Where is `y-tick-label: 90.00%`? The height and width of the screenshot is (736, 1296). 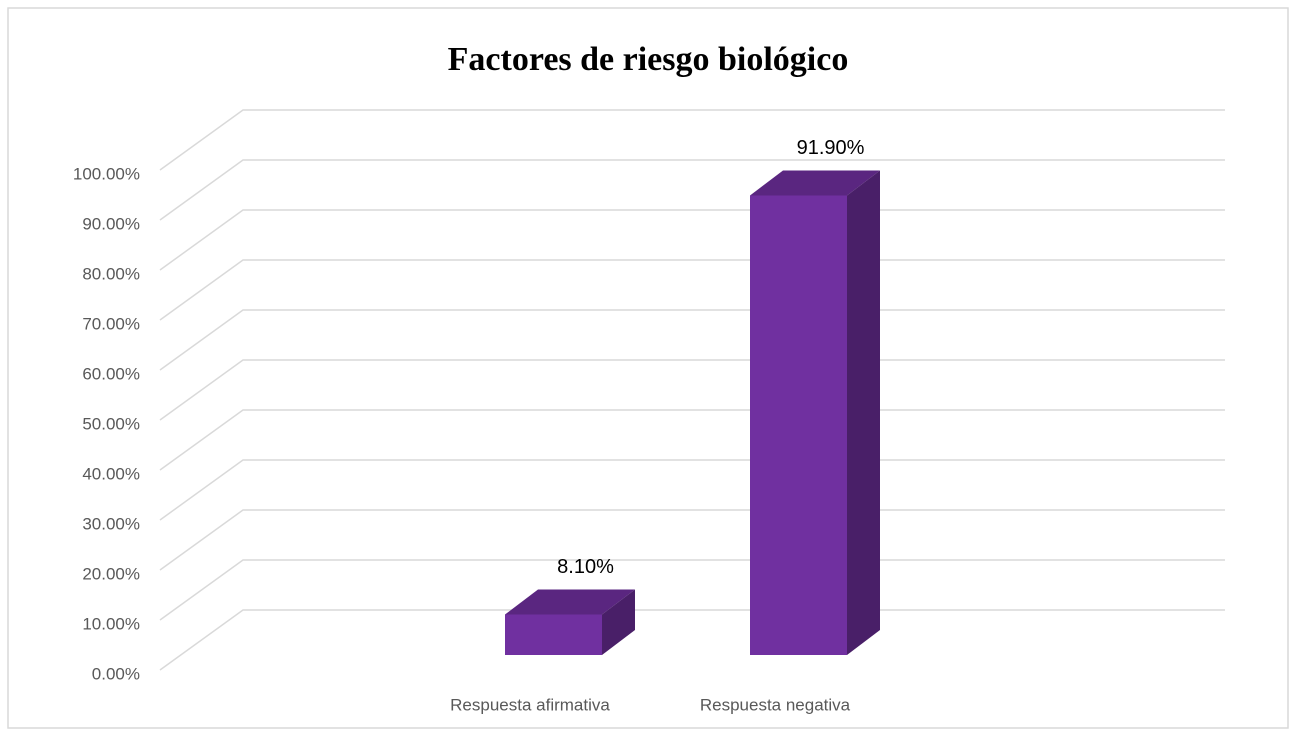 y-tick-label: 90.00% is located at coordinates (111, 223).